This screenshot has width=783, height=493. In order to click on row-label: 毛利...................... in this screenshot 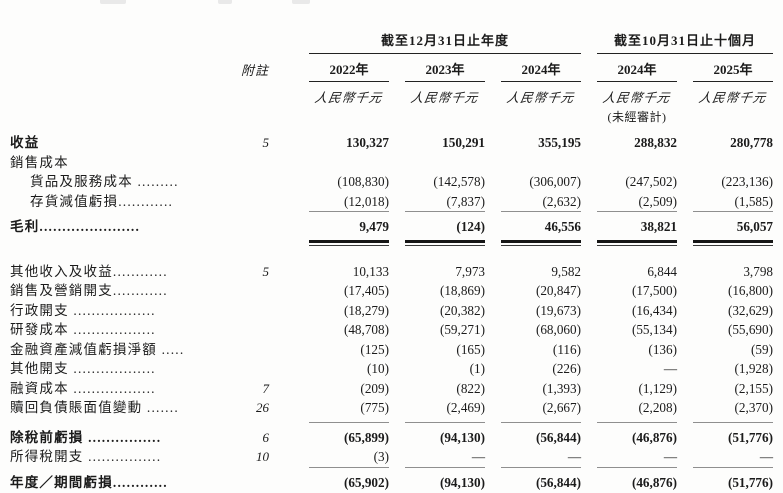, I will do `click(75, 226)`.